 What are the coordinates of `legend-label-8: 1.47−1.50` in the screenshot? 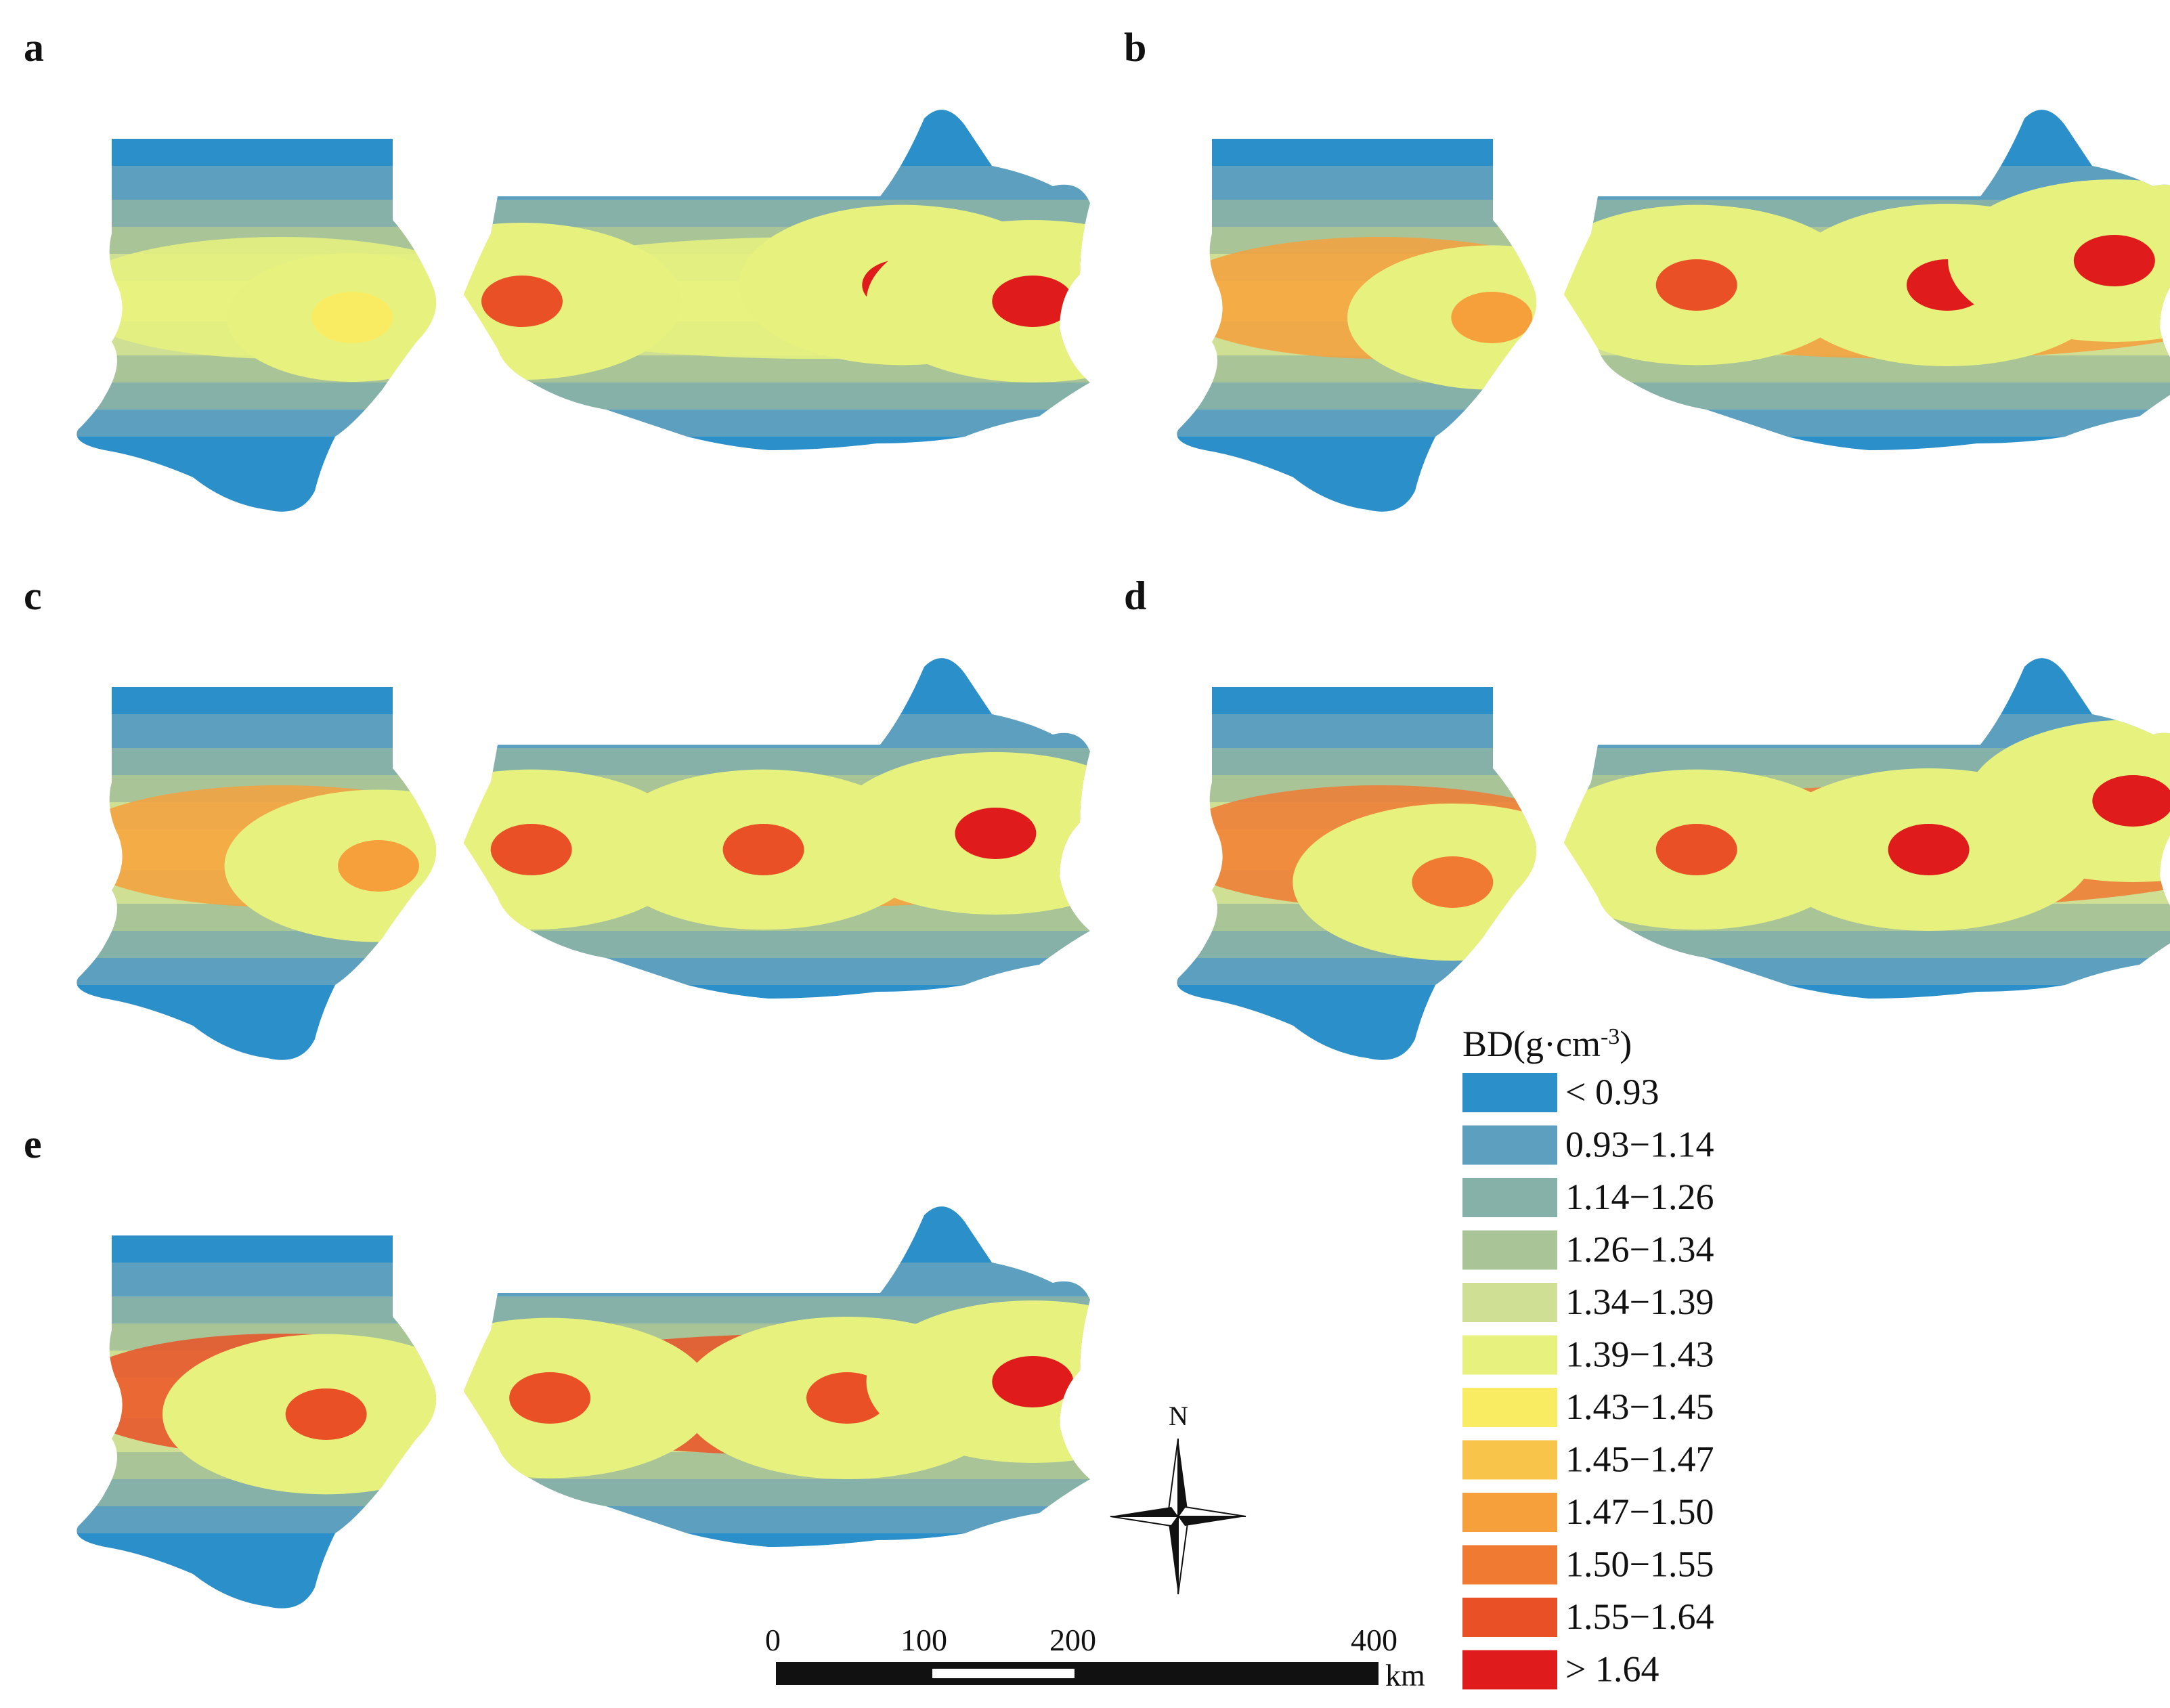 It's located at (1639, 1512).